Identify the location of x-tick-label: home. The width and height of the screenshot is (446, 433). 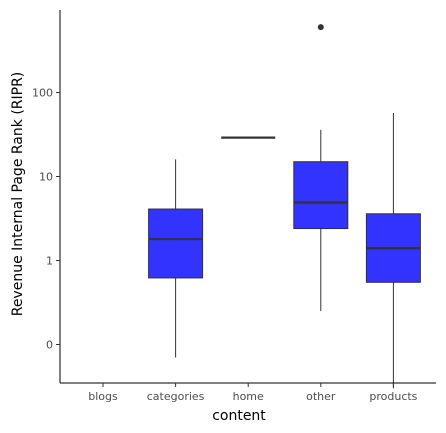
(248, 396).